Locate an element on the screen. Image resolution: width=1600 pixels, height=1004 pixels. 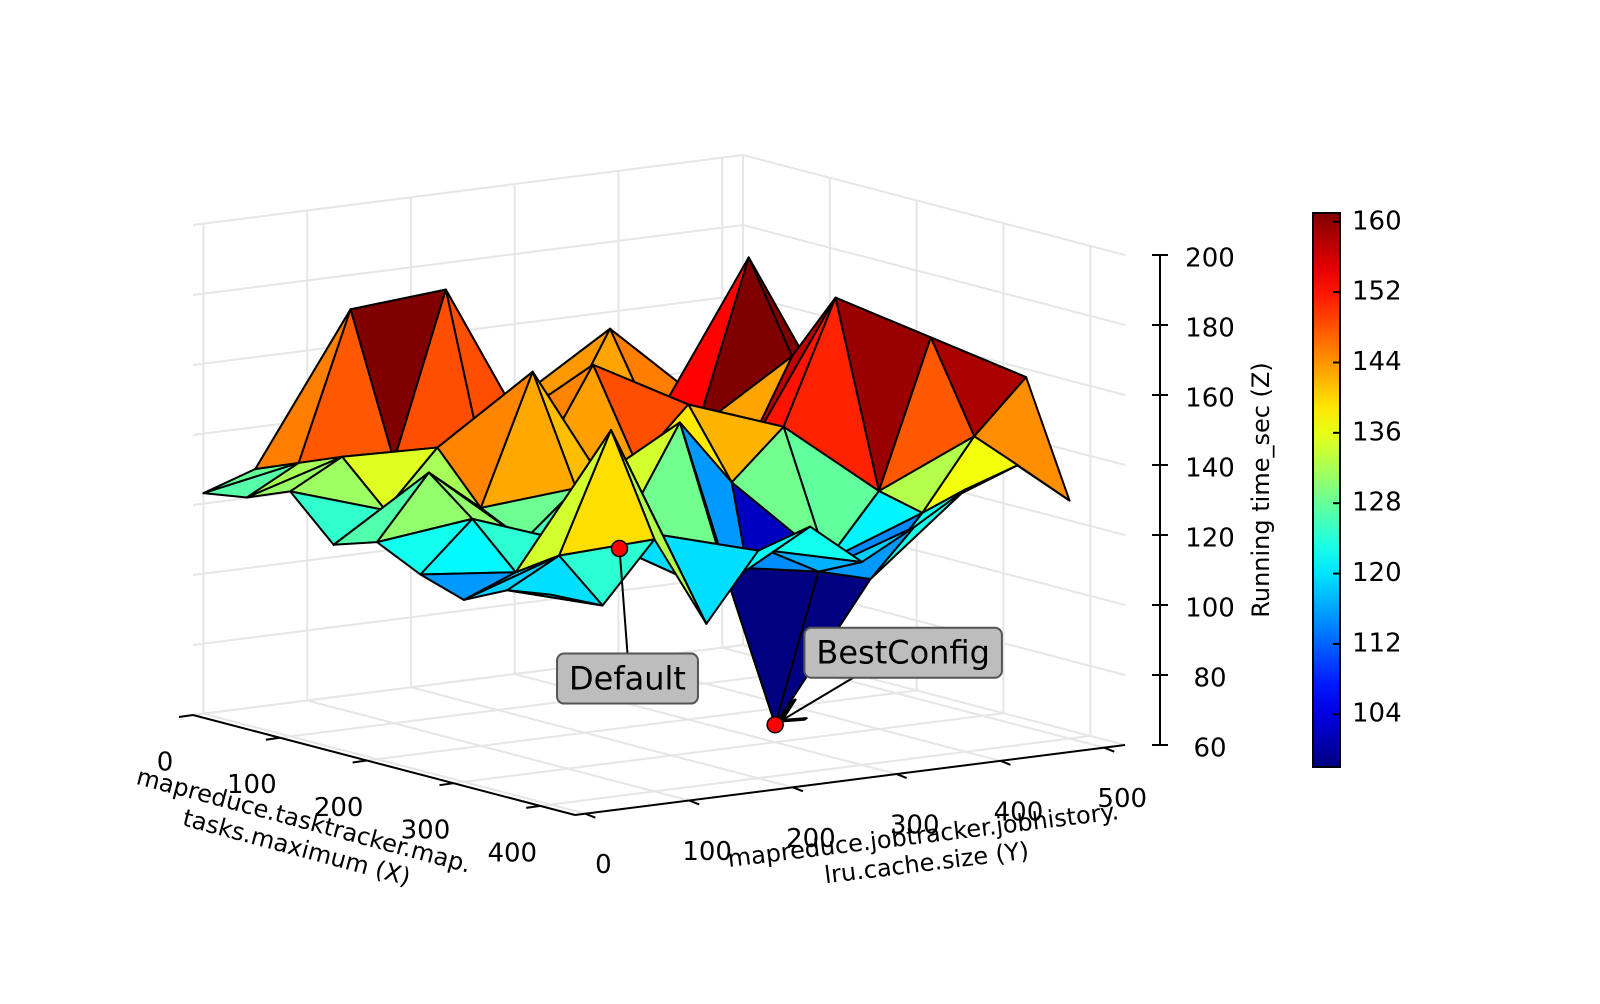
colorbar-tick-label: 136 is located at coordinates (1377, 432).